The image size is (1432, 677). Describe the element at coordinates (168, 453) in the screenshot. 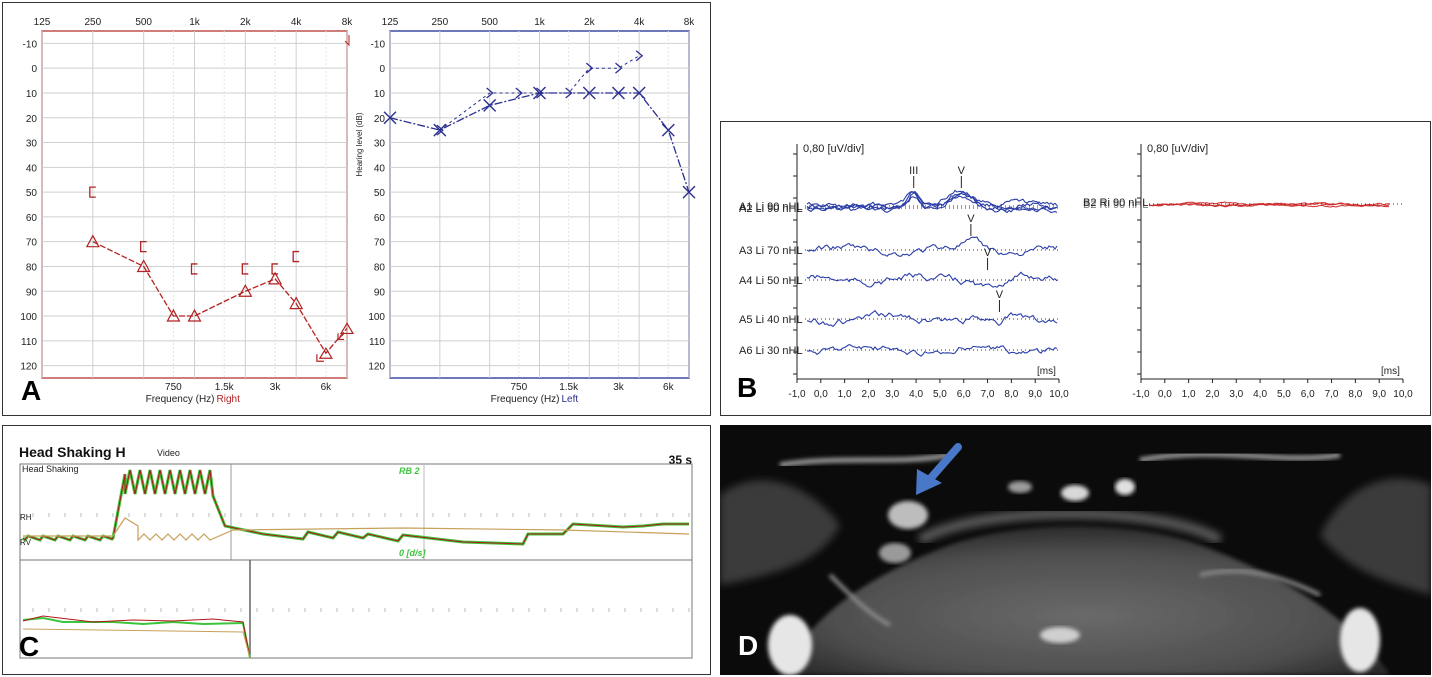

I see `video-label: Video` at that location.